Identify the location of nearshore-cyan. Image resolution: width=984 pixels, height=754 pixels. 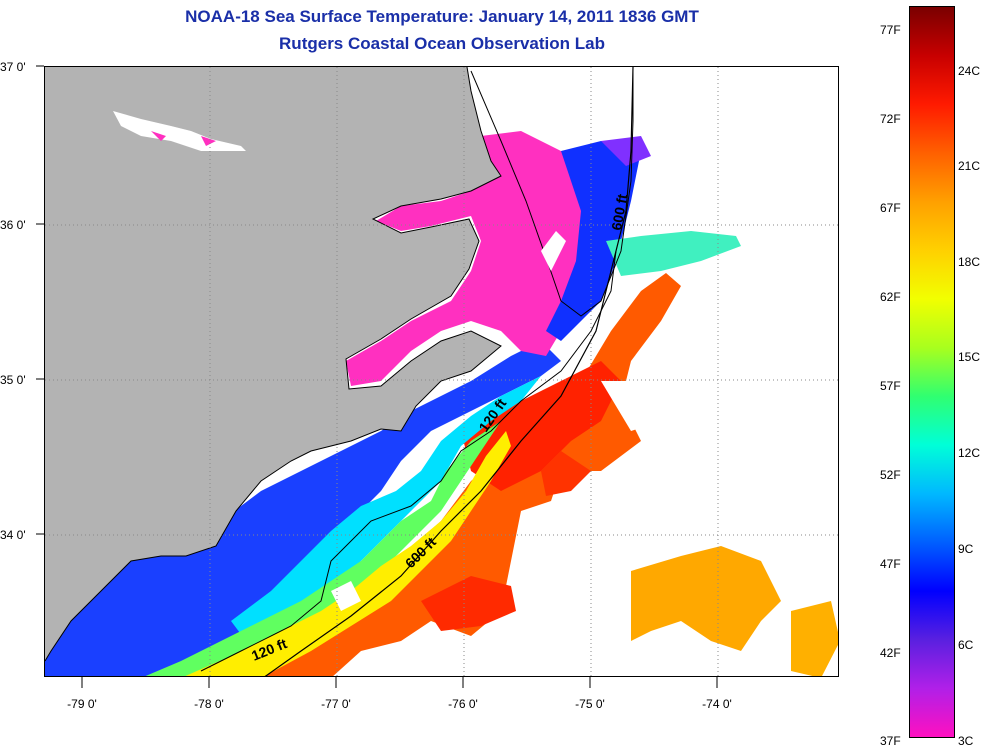
(386, 518).